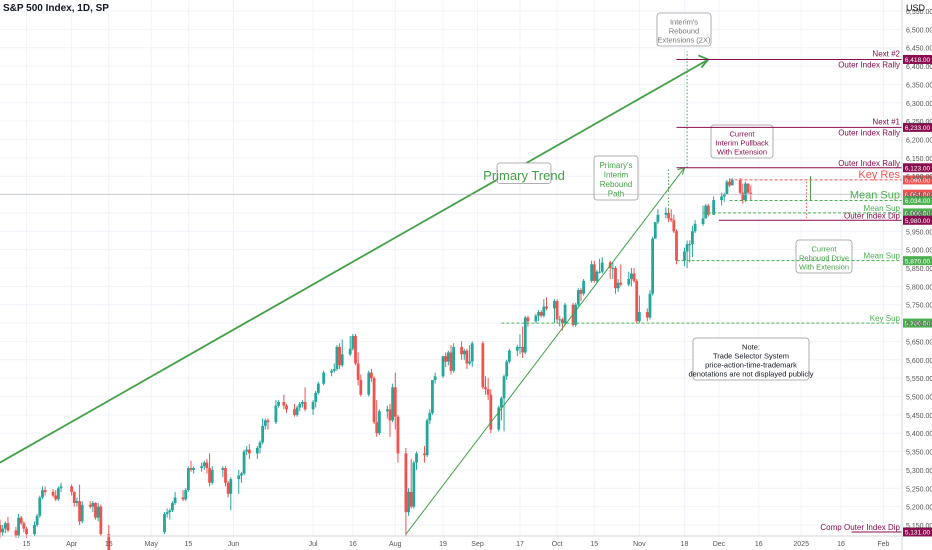  I want to click on time-tick-label: 16, so click(353, 544).